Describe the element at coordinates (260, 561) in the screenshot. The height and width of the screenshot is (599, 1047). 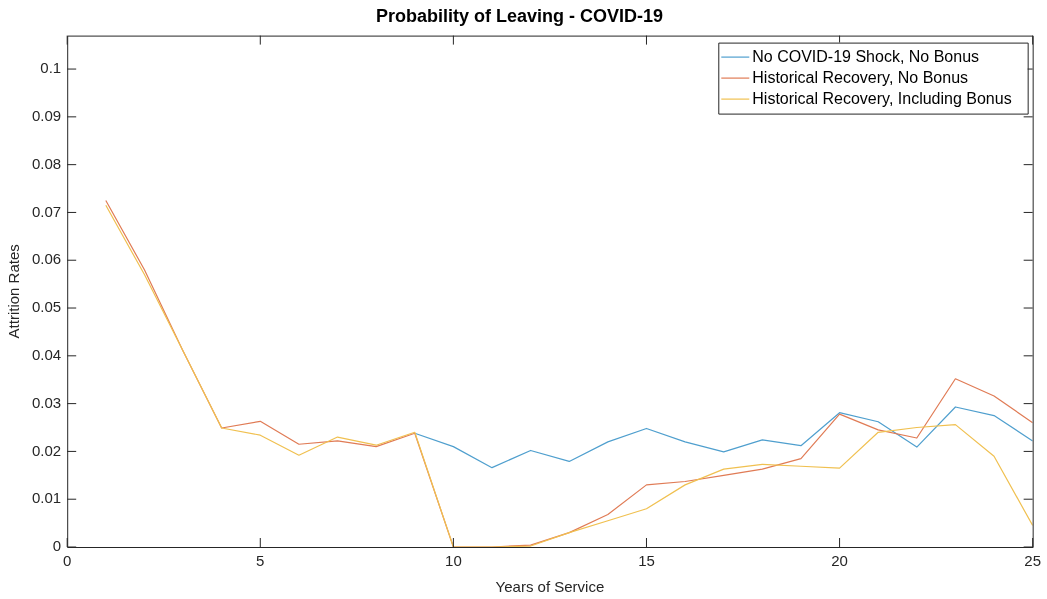
I see `x-tick-label: 5` at that location.